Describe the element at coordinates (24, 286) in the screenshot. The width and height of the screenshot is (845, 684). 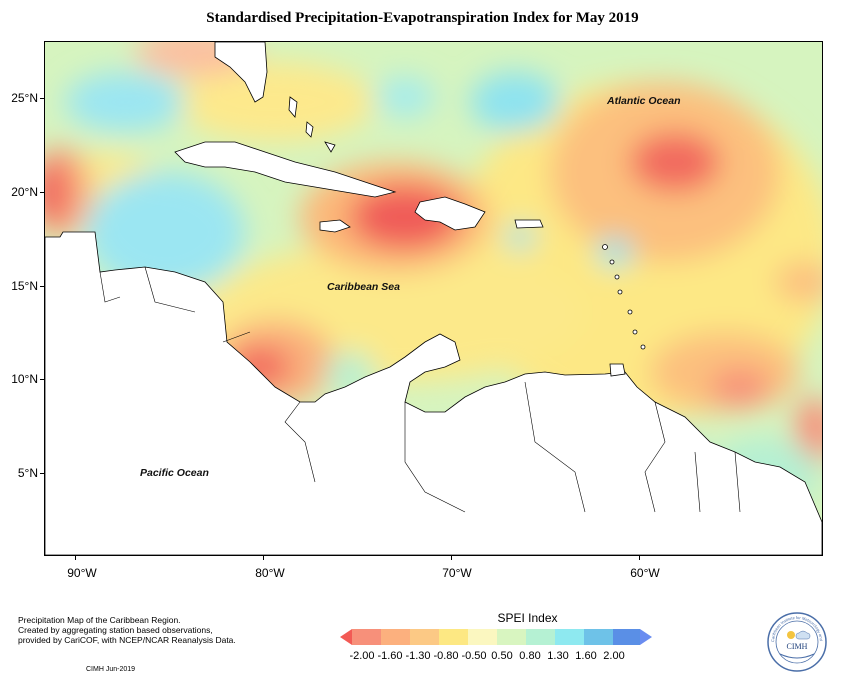
I see `lat-label-15n: 15°N` at that location.